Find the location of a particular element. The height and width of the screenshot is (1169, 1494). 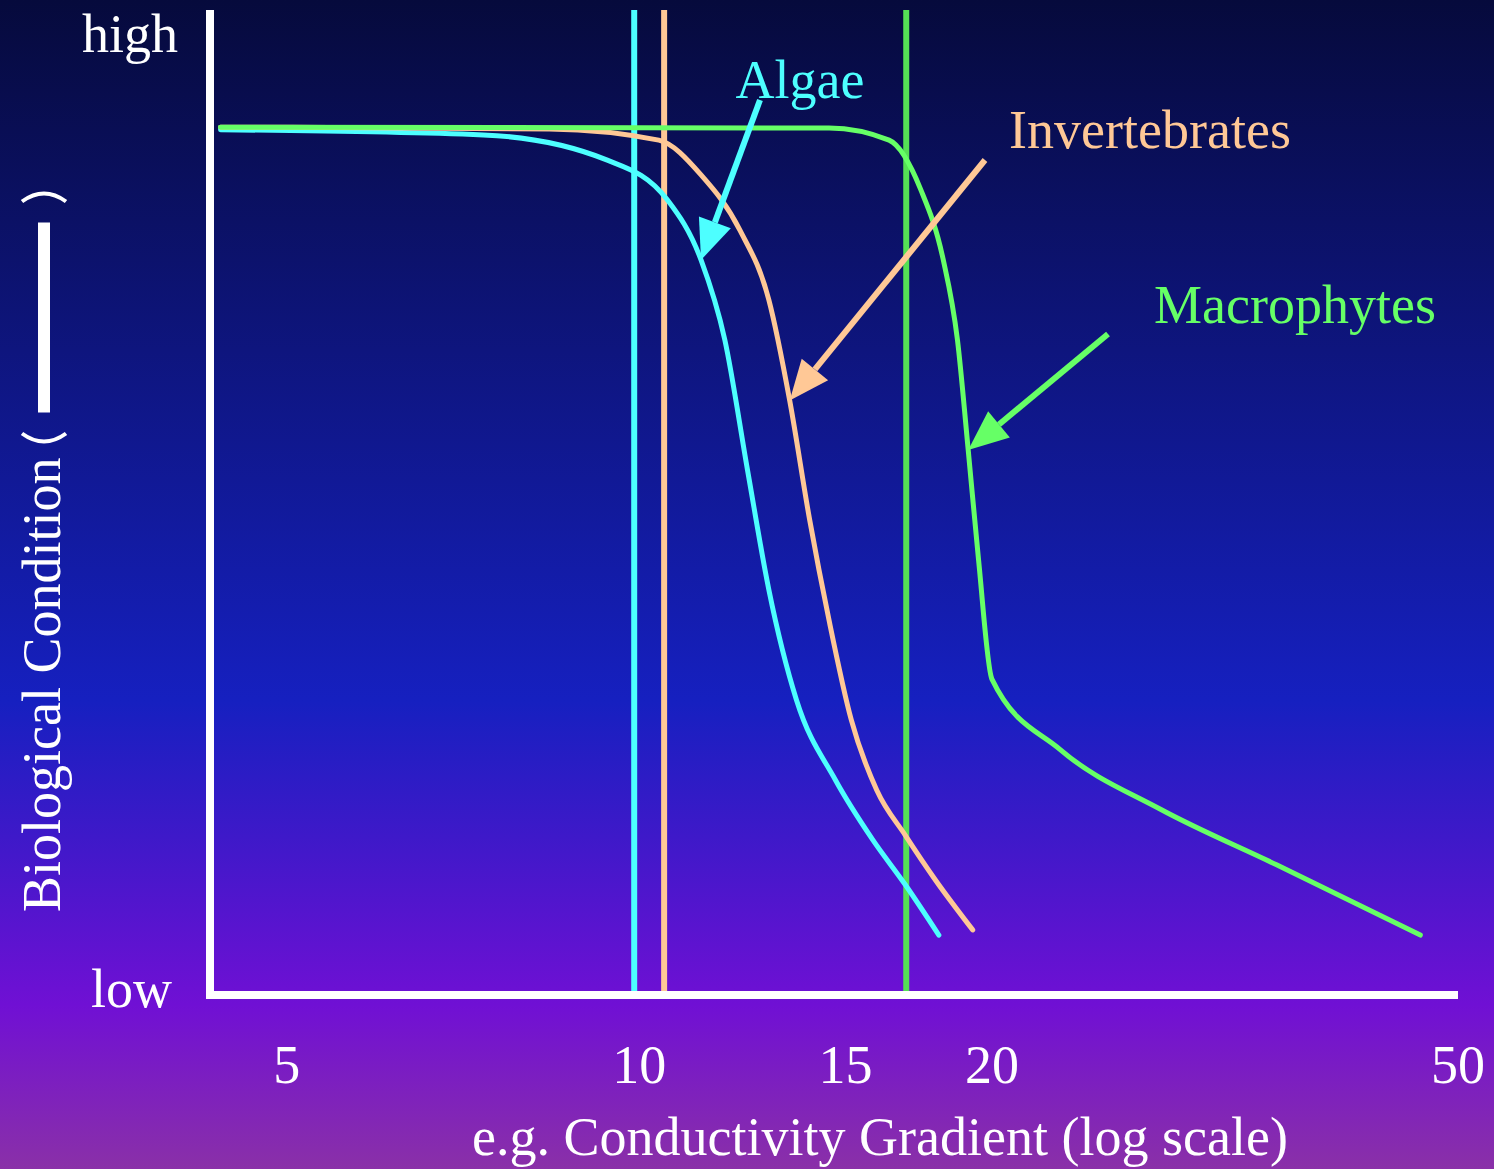

text: Invertebrates is located at coordinates (1150, 130).